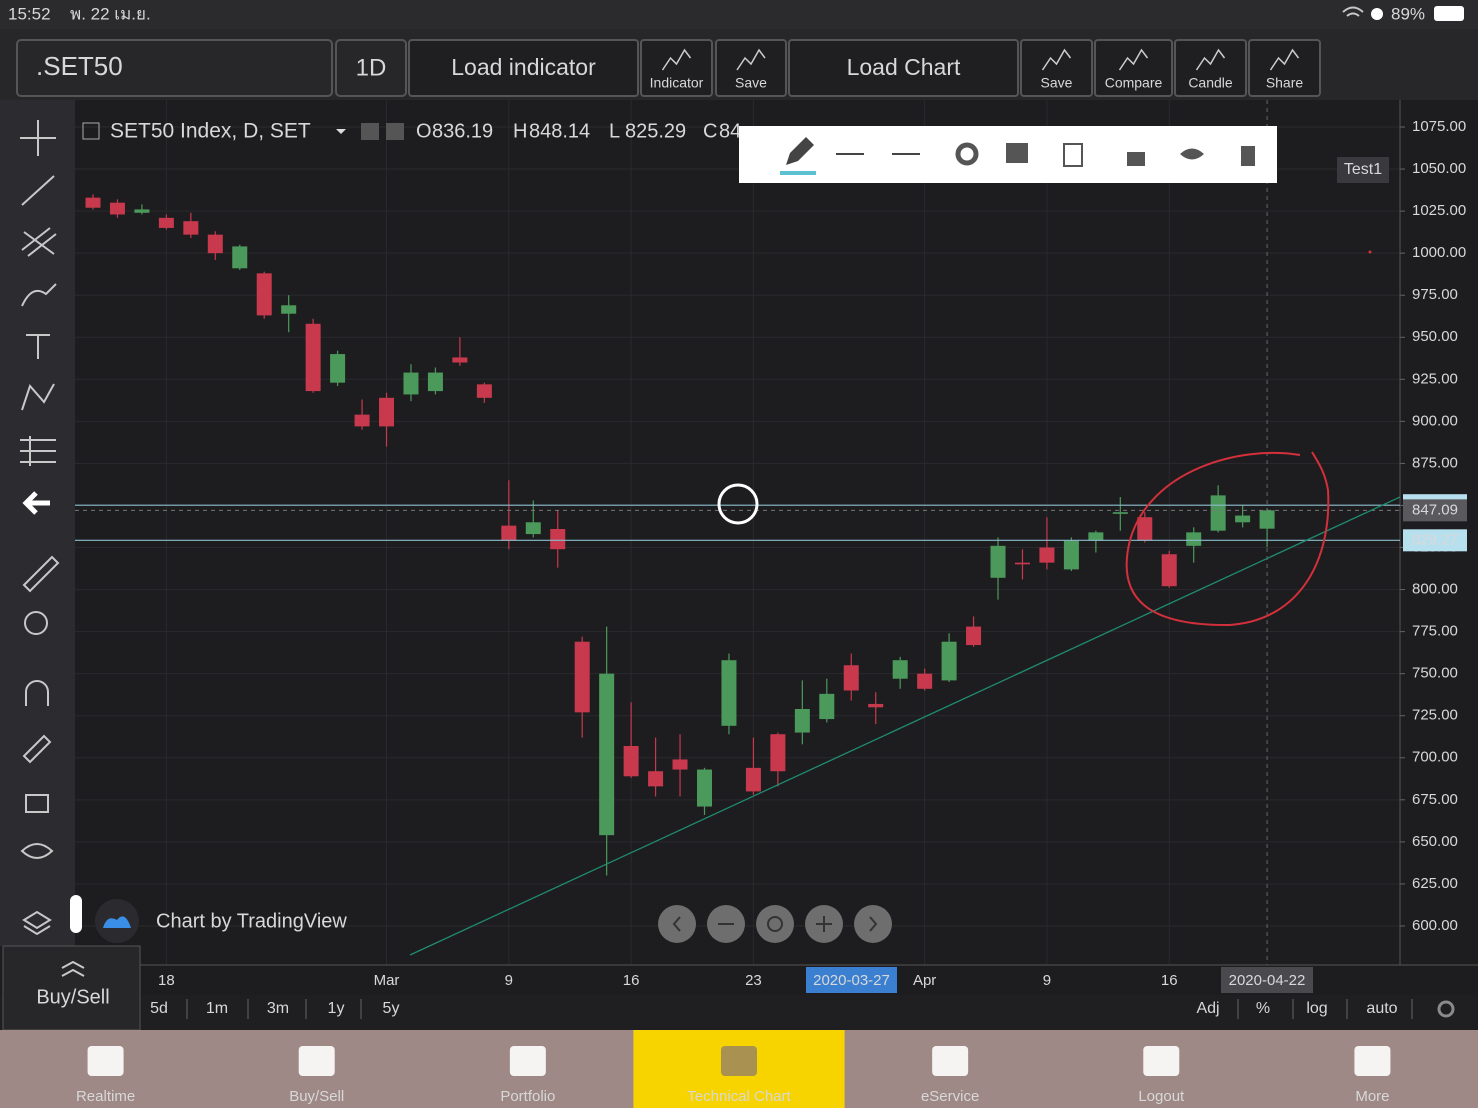 This screenshot has height=1108, width=1478. I want to click on settings-gear, so click(1446, 1009).